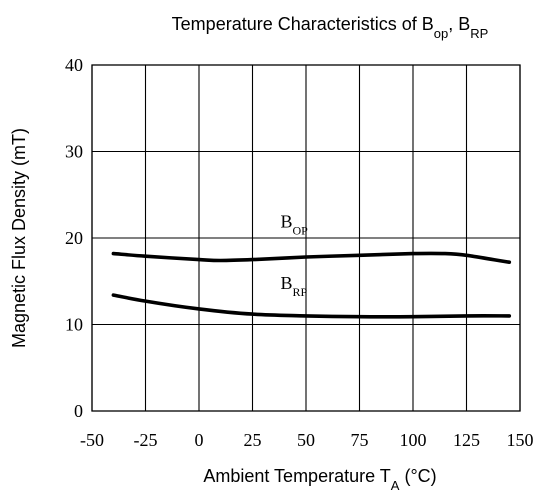  I want to click on y-axis-ticks: 0 10 20 30 40, so click(74, 238).